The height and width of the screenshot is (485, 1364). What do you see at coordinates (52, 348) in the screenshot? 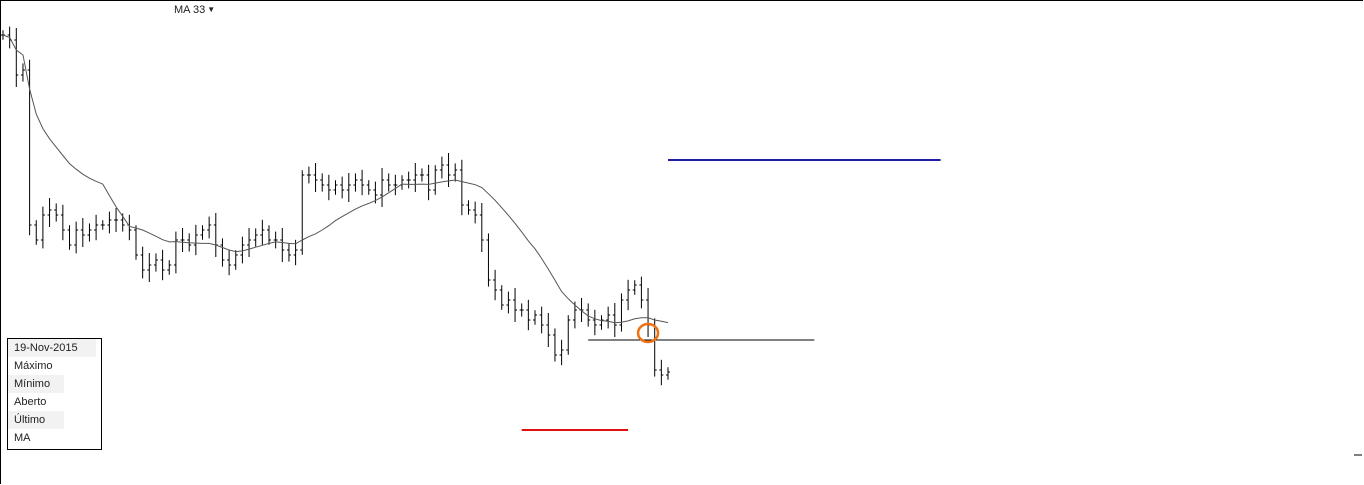
I see `info-date: 19-Nov-2015` at bounding box center [52, 348].